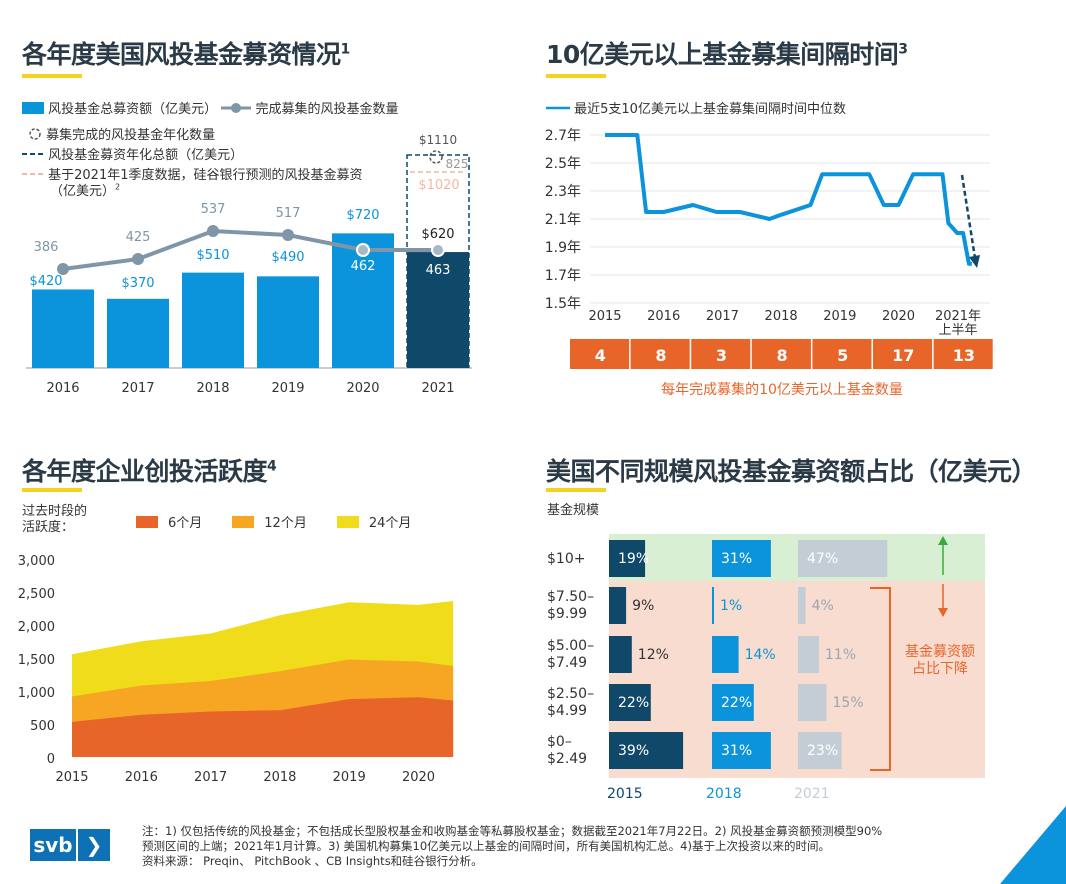 This screenshot has height=884, width=1066. What do you see at coordinates (33, 154) in the screenshot?
I see `legend-dash-navy` at bounding box center [33, 154].